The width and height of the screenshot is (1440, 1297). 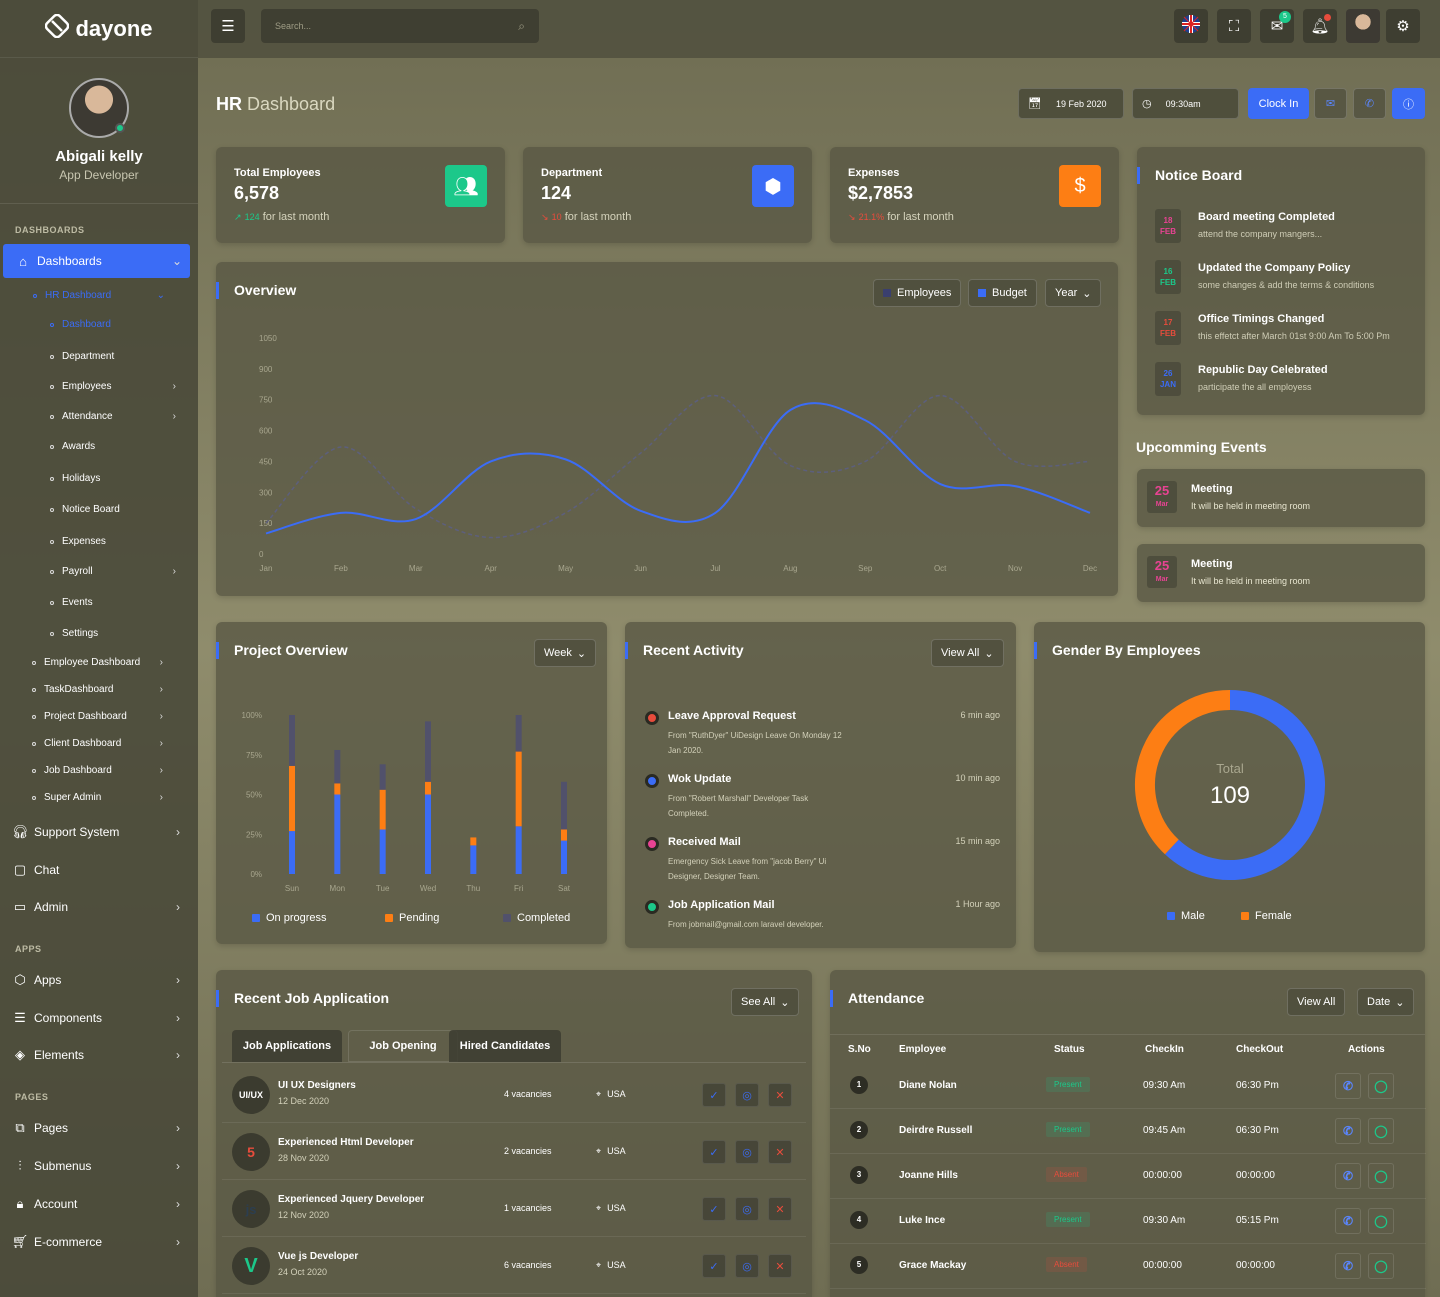 I want to click on job-location-label: USA, so click(x=616, y=1151).